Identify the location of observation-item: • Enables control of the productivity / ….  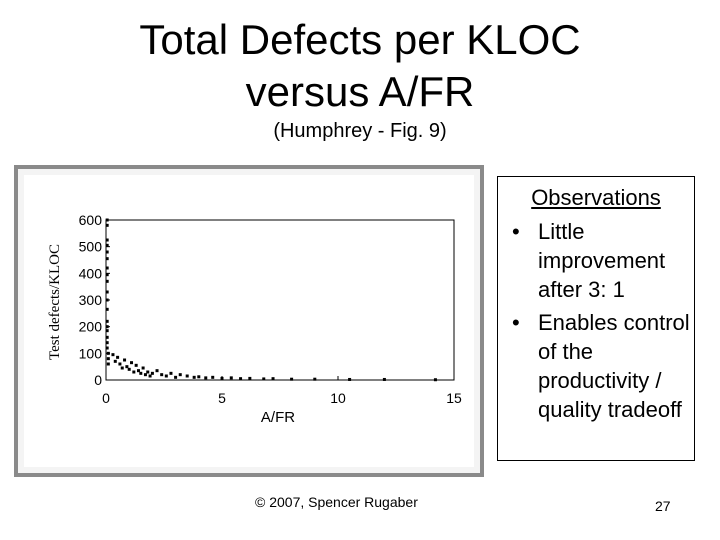
(597, 366).